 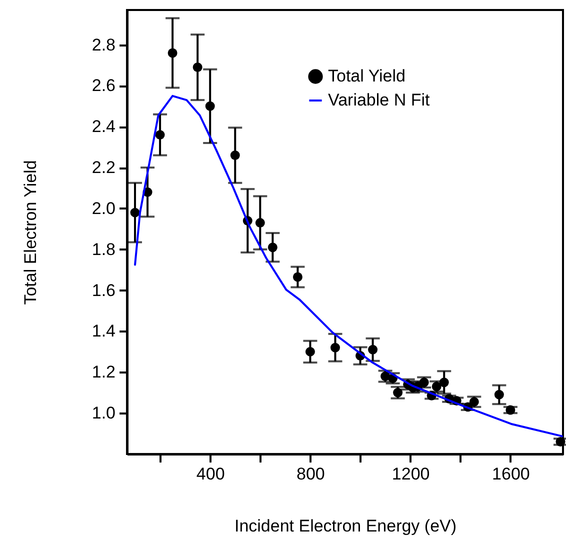 What do you see at coordinates (210, 474) in the screenshot?
I see `x-tick-label: 400` at bounding box center [210, 474].